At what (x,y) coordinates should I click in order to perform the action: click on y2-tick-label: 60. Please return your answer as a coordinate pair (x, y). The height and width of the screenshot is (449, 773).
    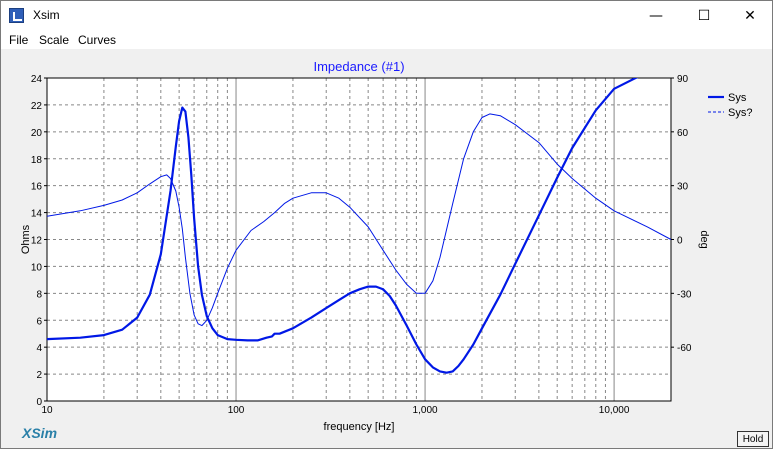
    Looking at the image, I should click on (683, 133).